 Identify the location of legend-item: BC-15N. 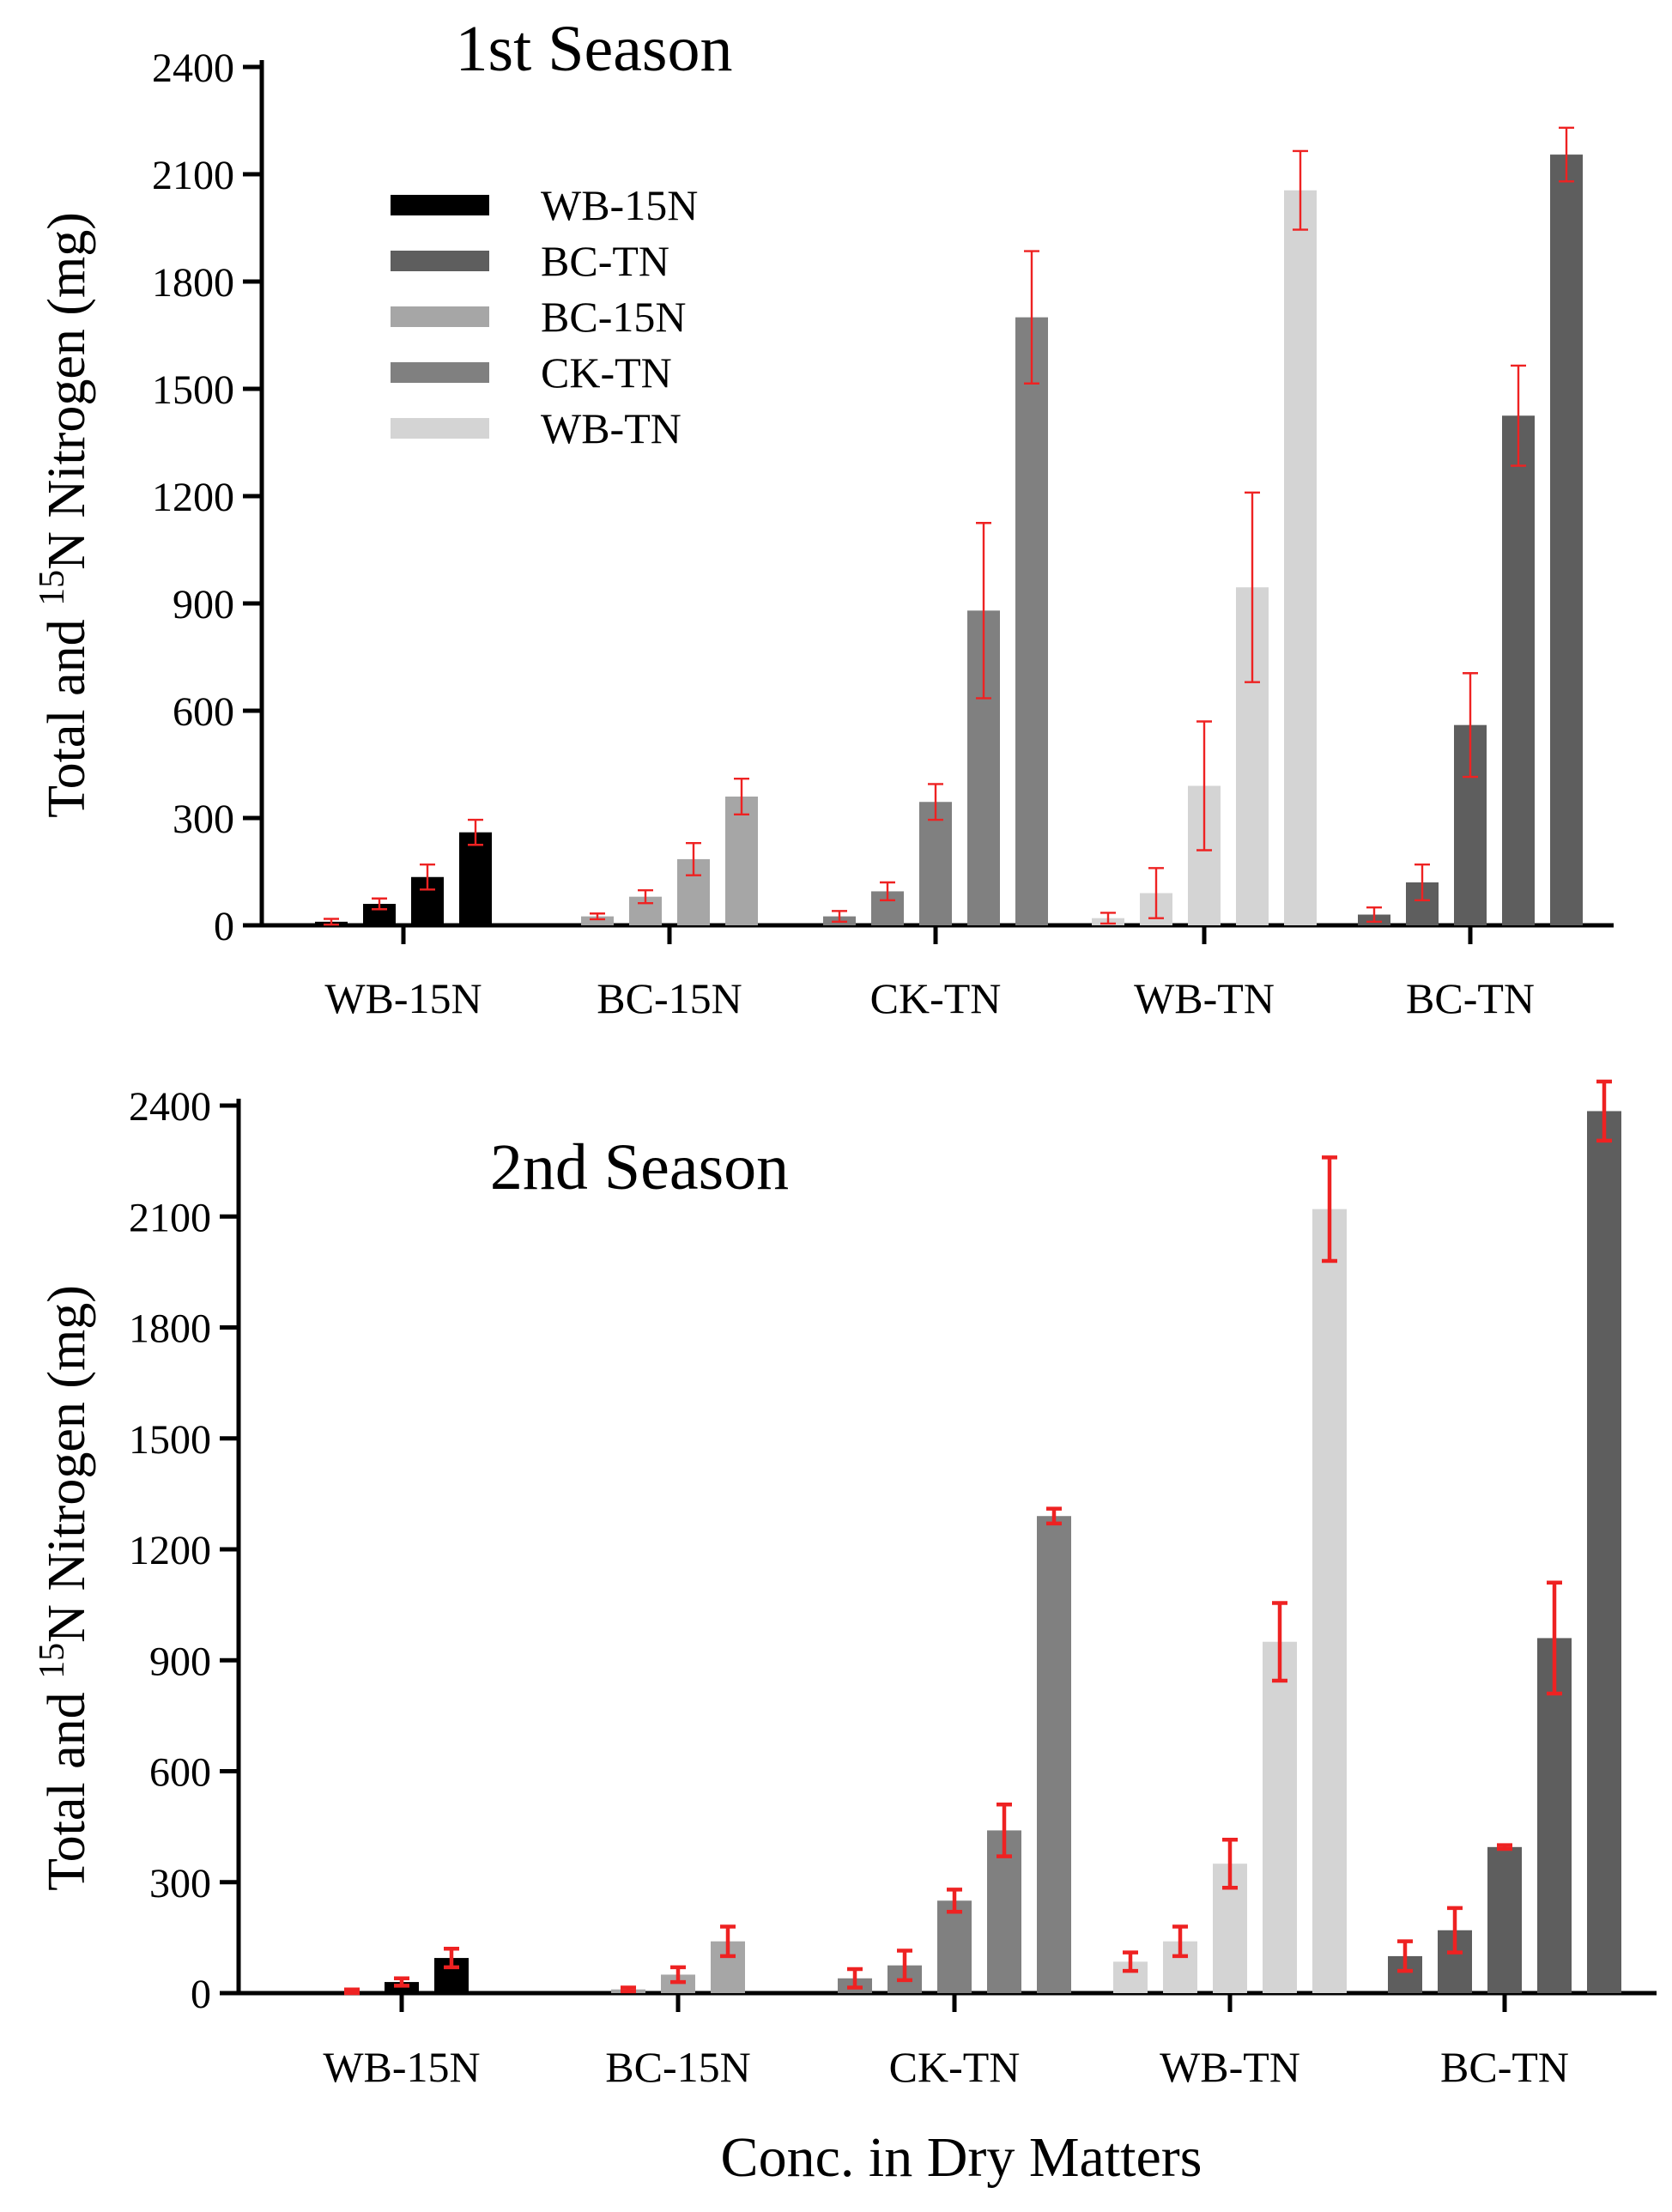
(538, 317).